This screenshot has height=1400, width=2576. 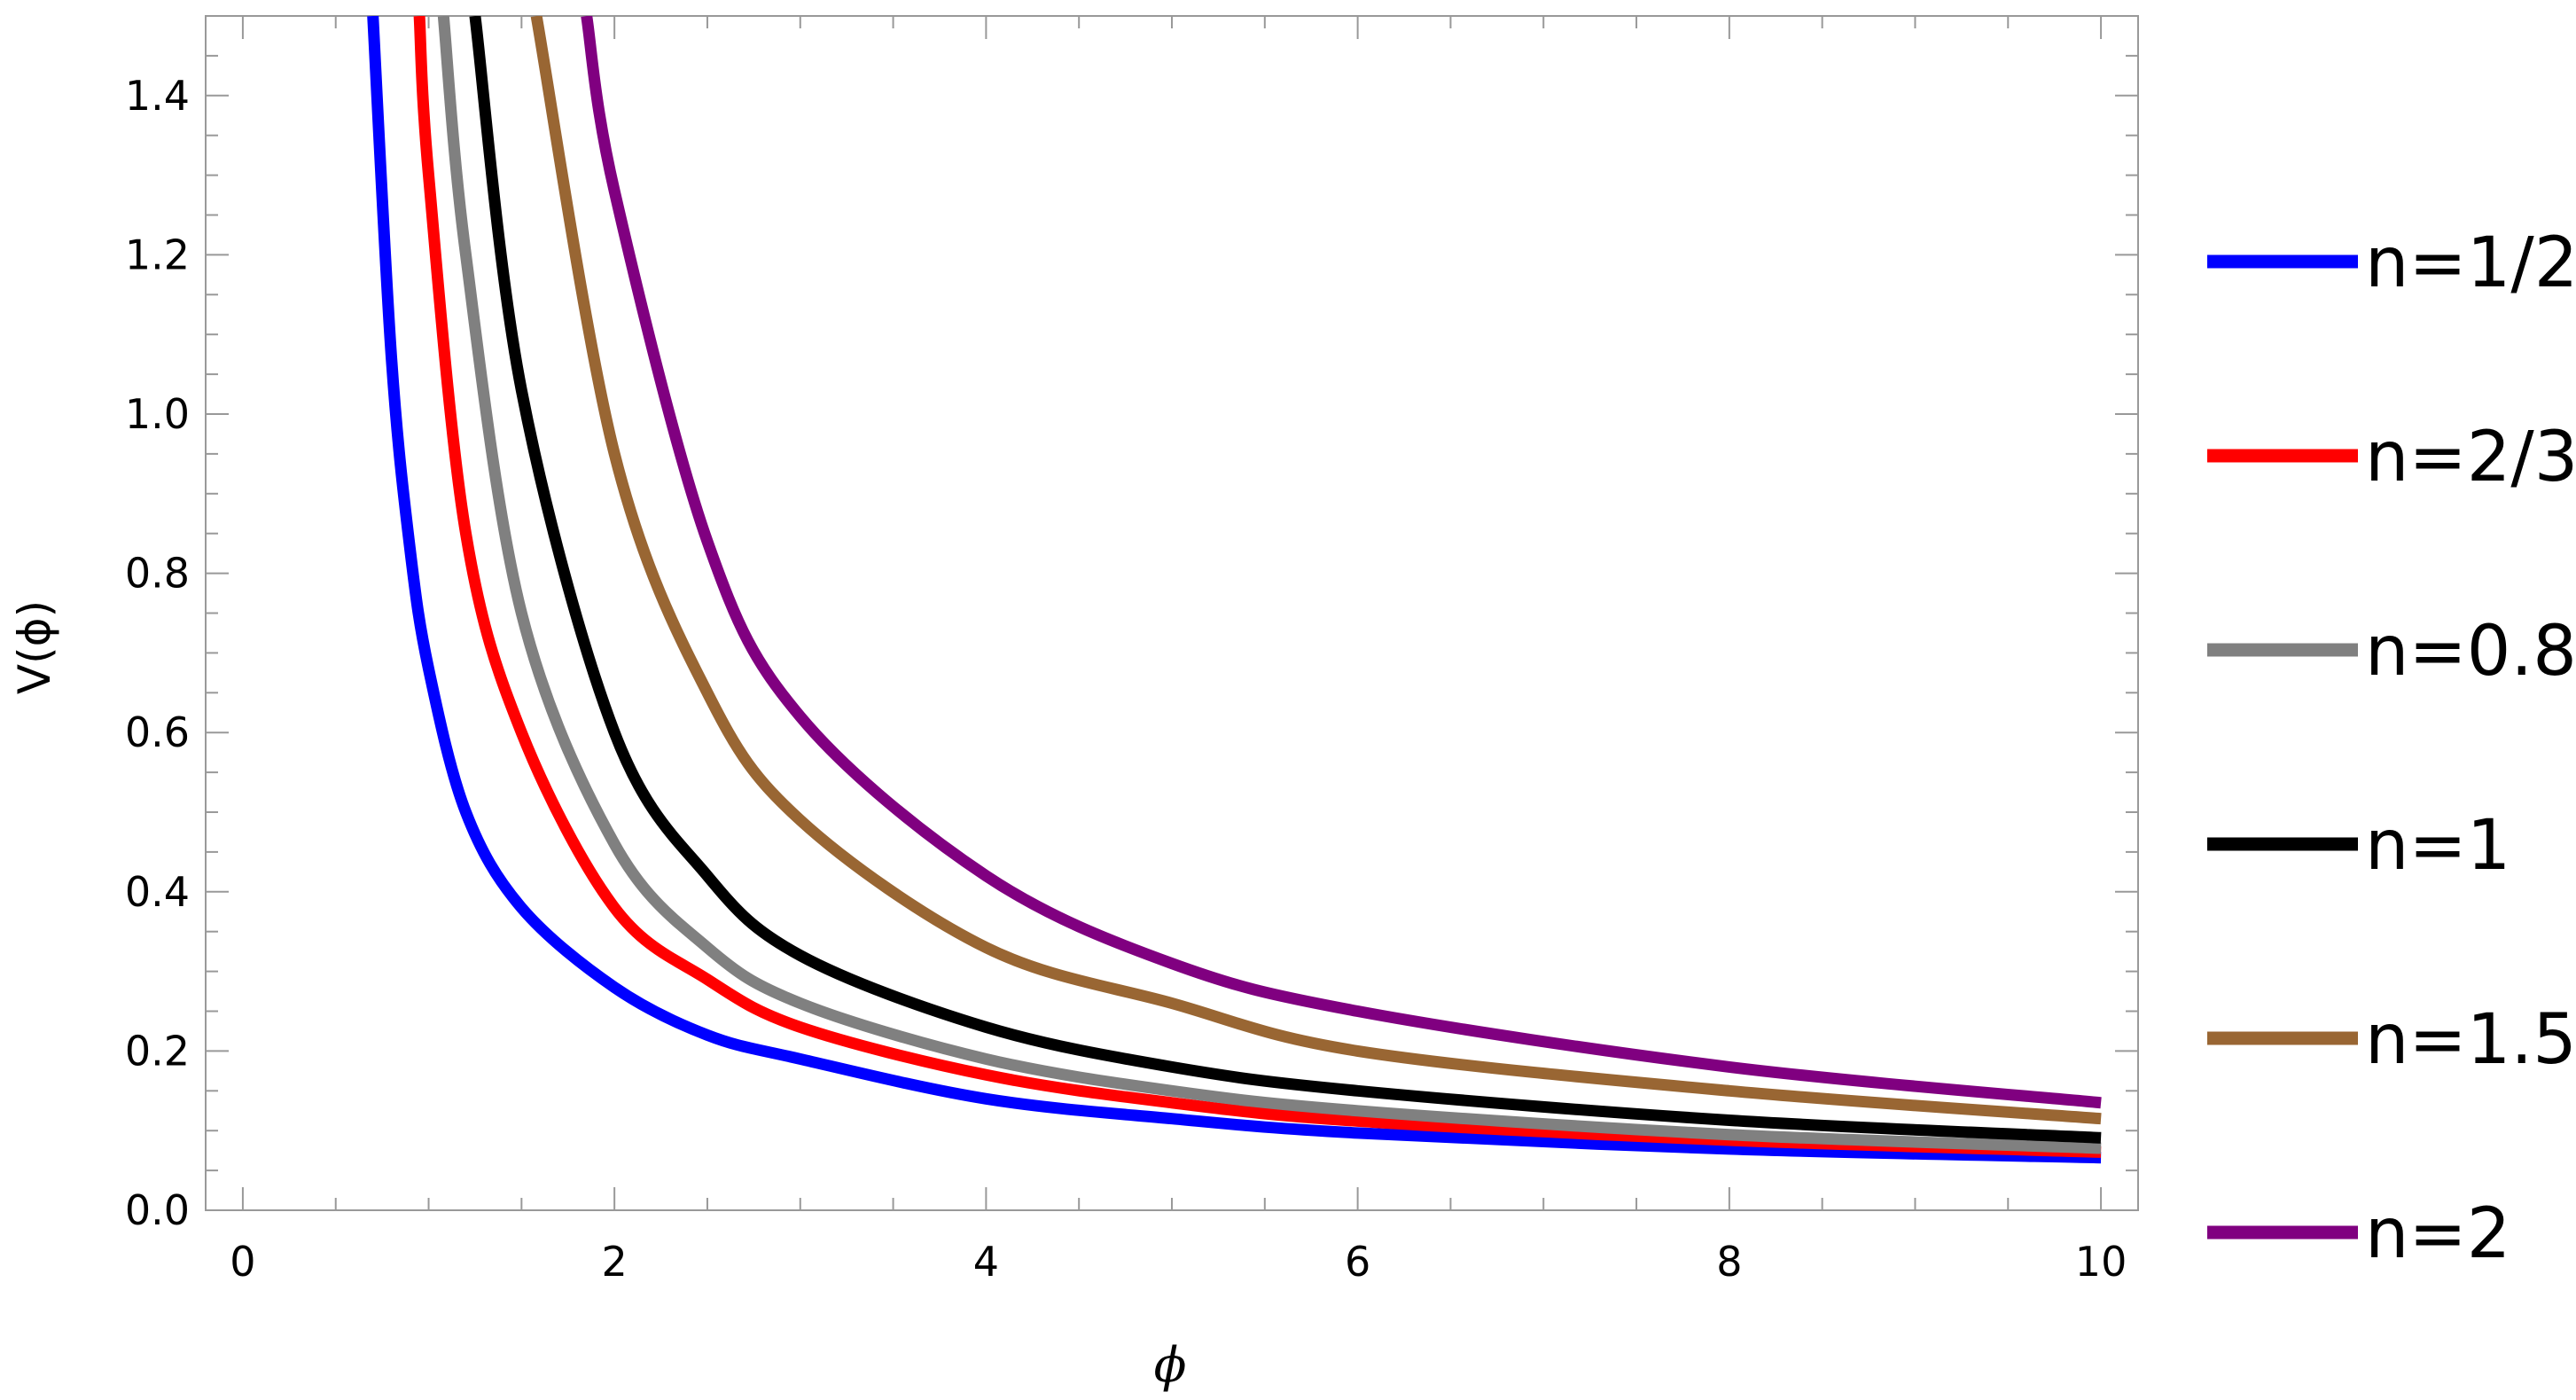 What do you see at coordinates (157, 414) in the screenshot?
I see `y-tick-label: 1.0` at bounding box center [157, 414].